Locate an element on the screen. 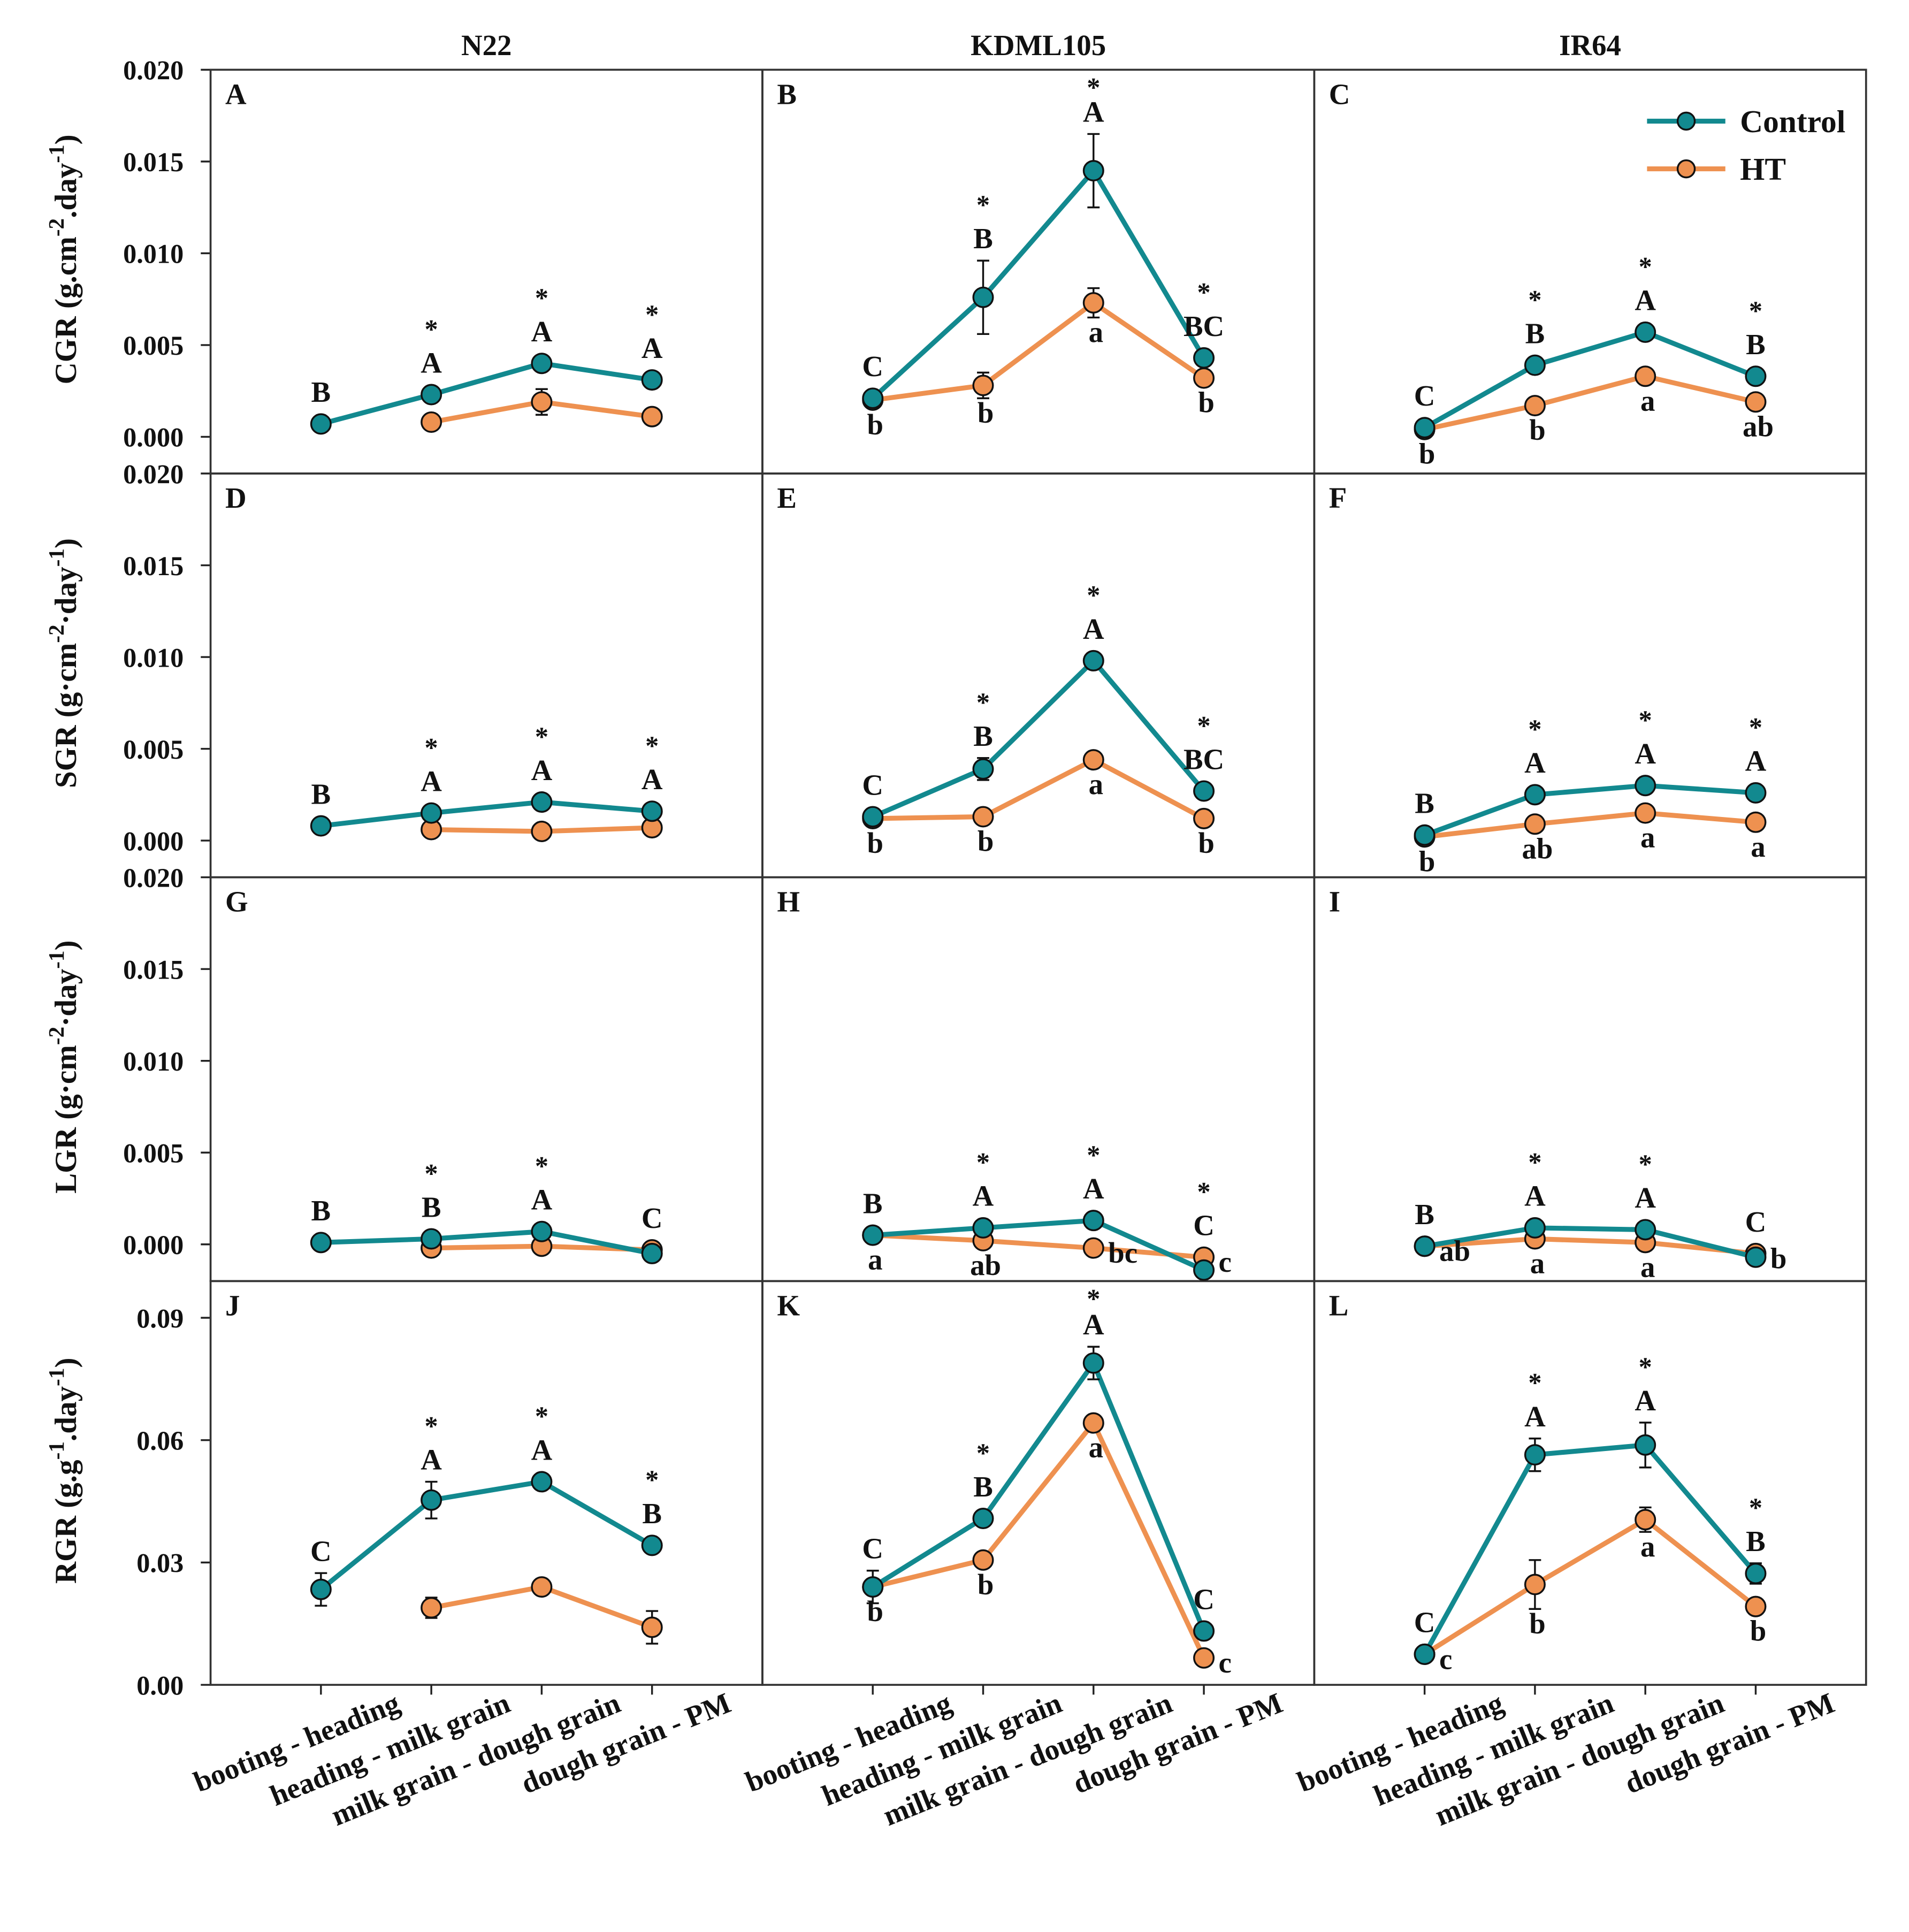 This screenshot has height=1932, width=1909. ht-significance-letter: c is located at coordinates (1445, 1659).